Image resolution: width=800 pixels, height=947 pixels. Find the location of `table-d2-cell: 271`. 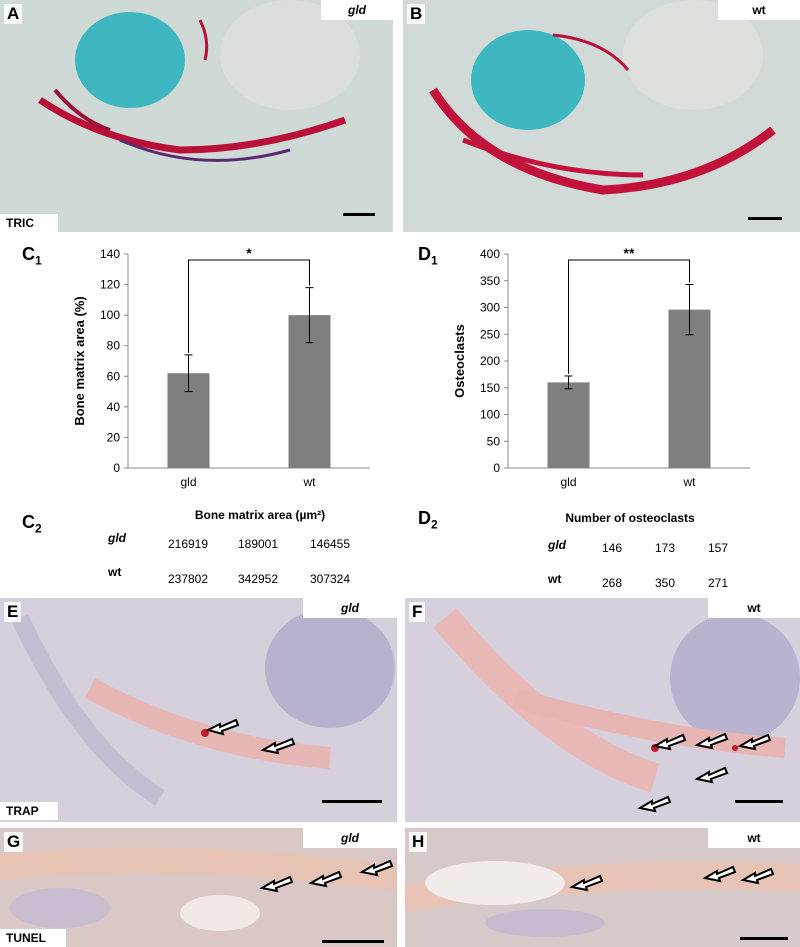

table-d2-cell: 271 is located at coordinates (718, 583).